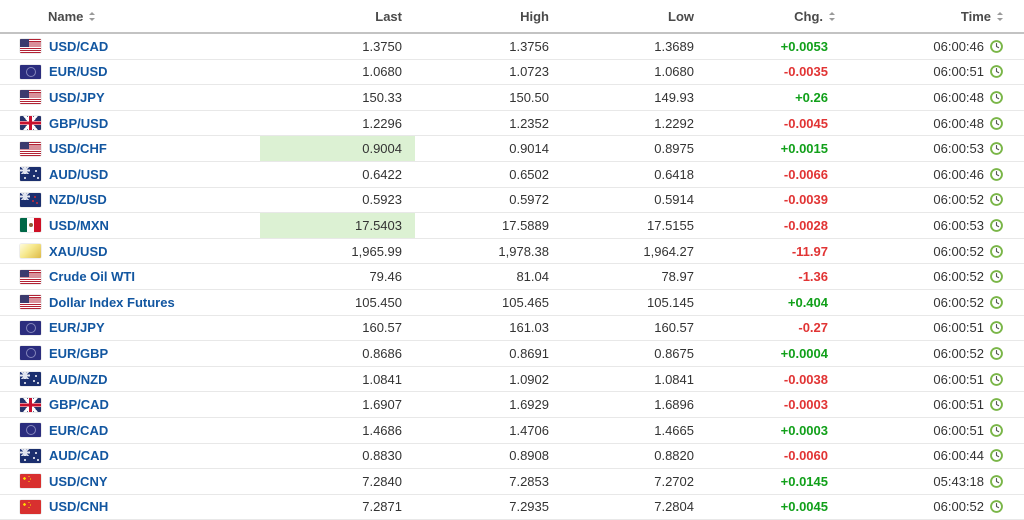  What do you see at coordinates (630, 148) in the screenshot?
I see `low-cell: 0.8975` at bounding box center [630, 148].